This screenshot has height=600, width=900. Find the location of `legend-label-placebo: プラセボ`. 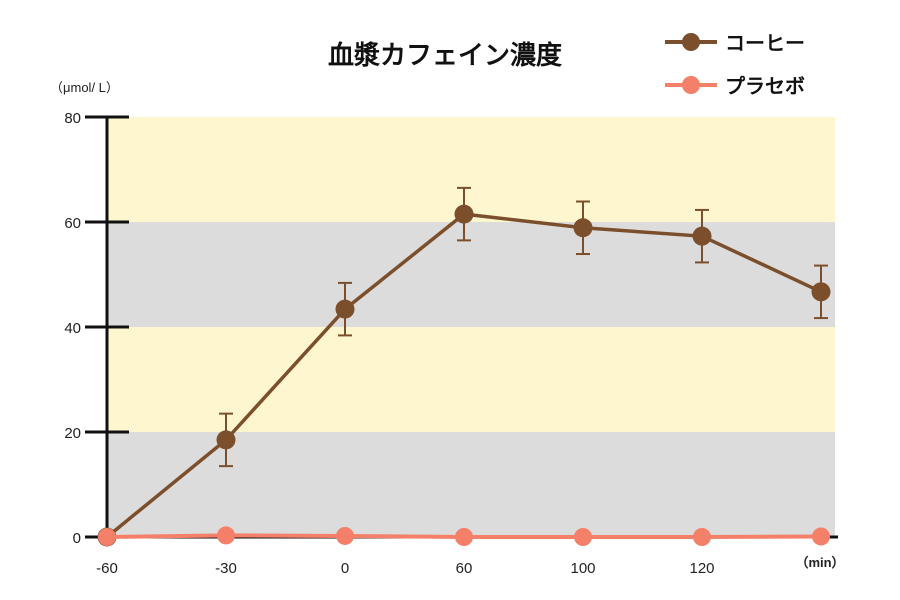

legend-label-placebo: プラセボ is located at coordinates (765, 86).